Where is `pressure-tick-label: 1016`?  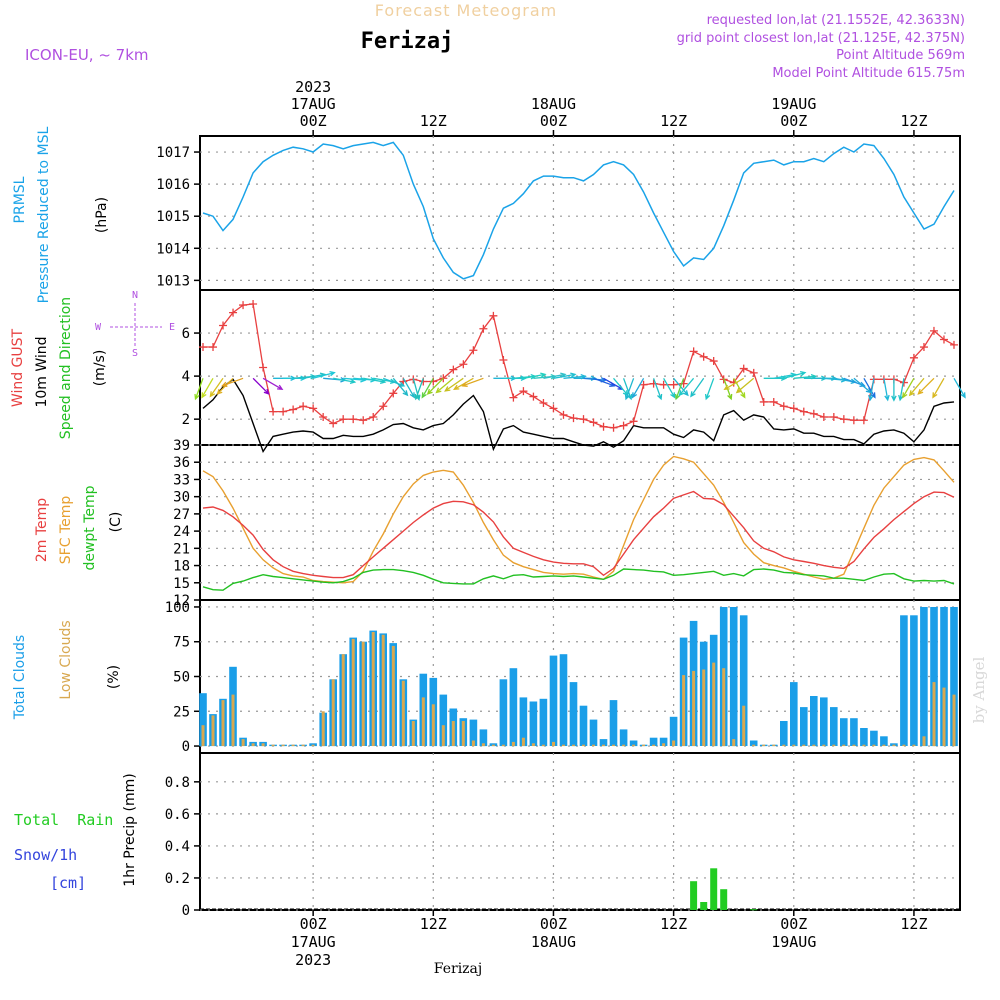
pressure-tick-label: 1016 is located at coordinates (173, 185).